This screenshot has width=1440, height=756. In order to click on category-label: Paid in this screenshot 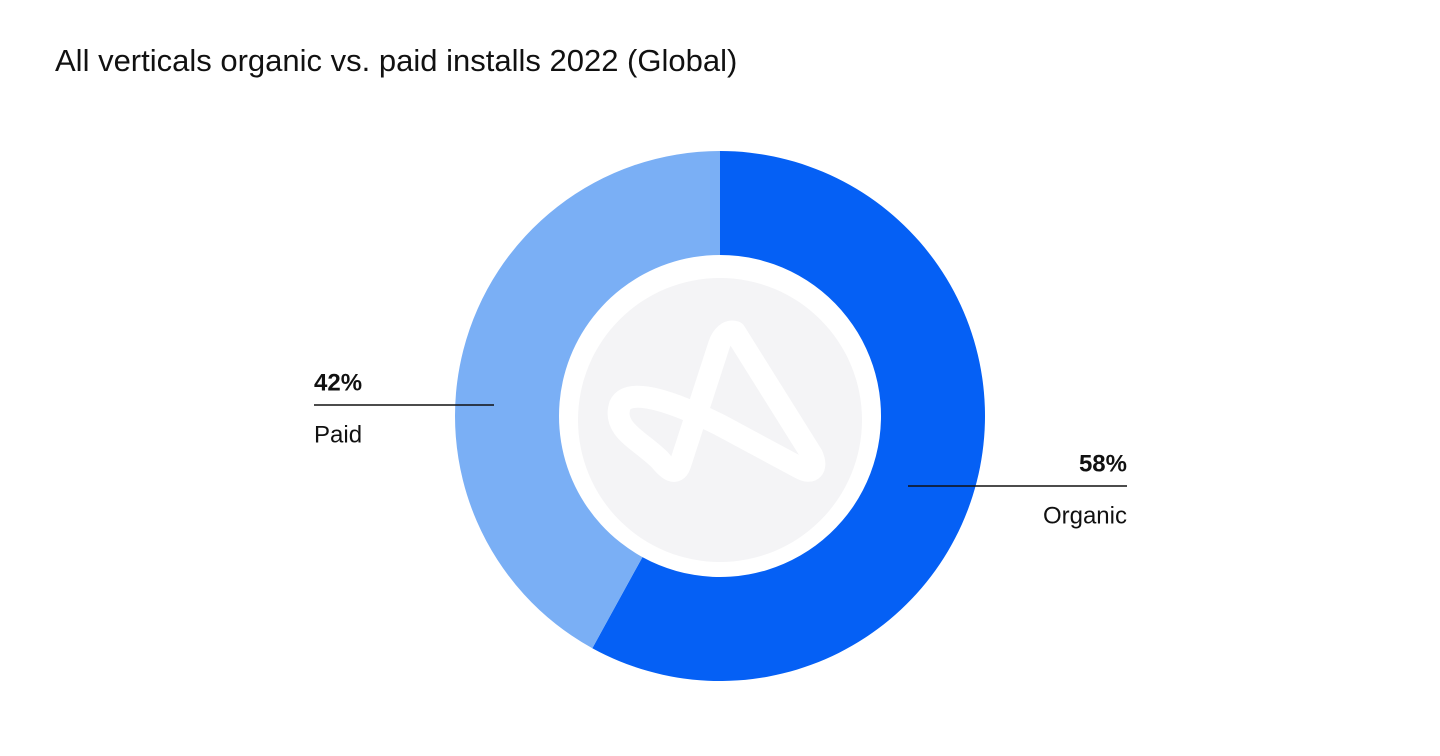, I will do `click(338, 434)`.